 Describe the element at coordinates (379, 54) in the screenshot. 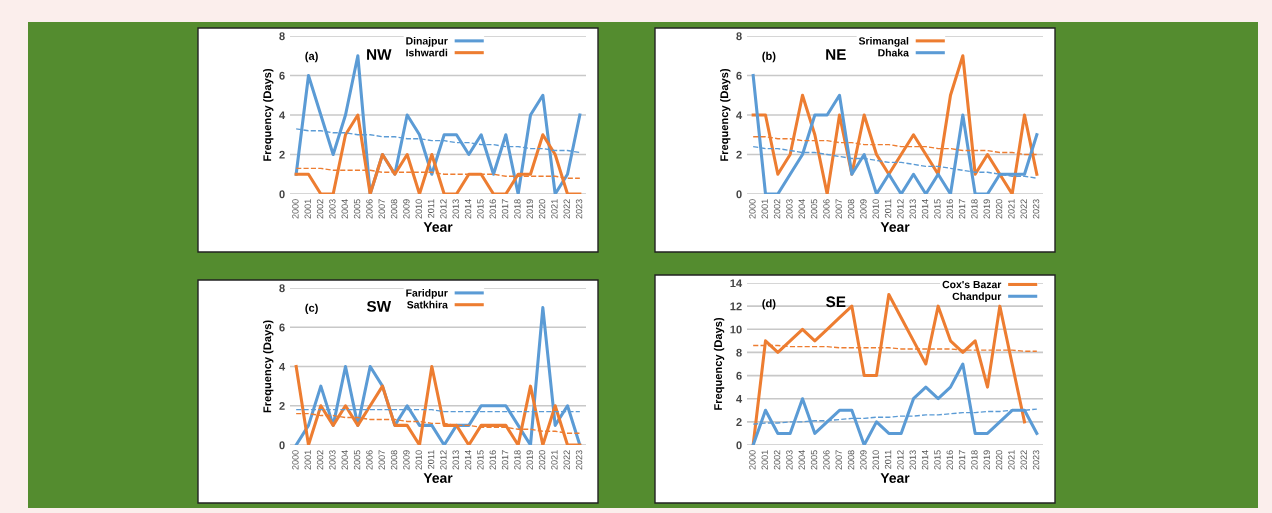

I see `text: NW` at that location.